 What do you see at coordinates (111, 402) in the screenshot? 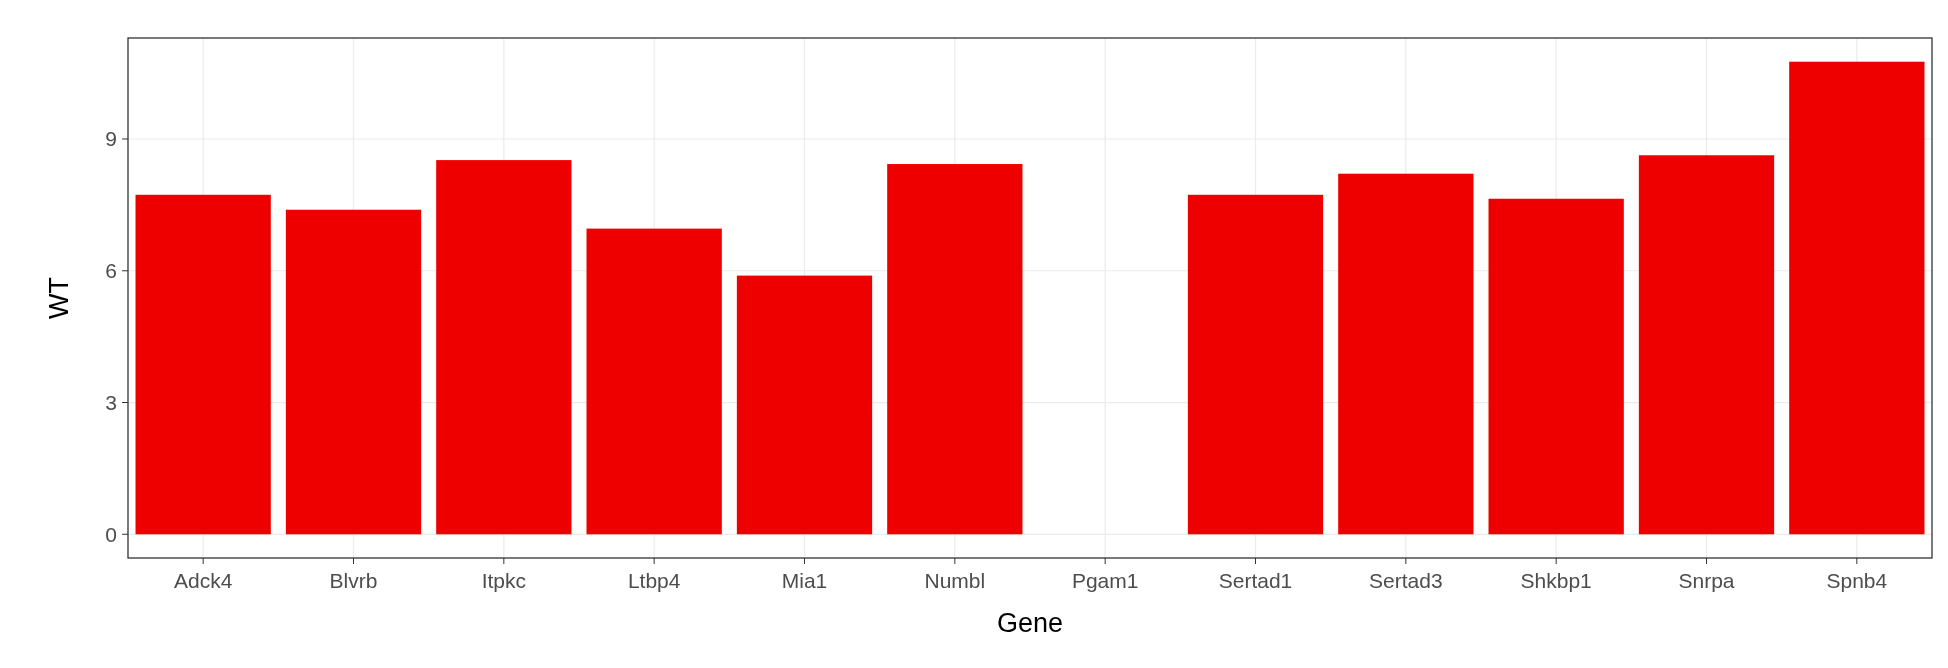
I see `y-tick-label: 3` at bounding box center [111, 402].